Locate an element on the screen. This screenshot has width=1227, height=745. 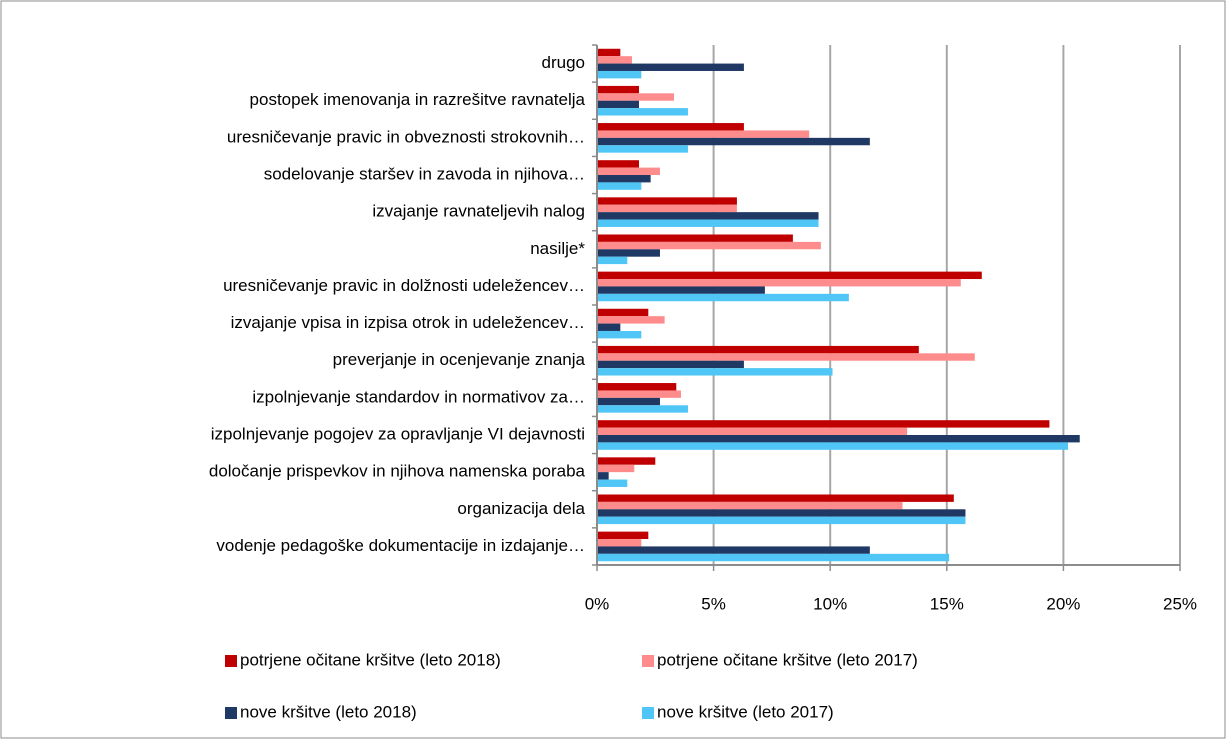
y-tick-label: nasilje* is located at coordinates (557, 248).